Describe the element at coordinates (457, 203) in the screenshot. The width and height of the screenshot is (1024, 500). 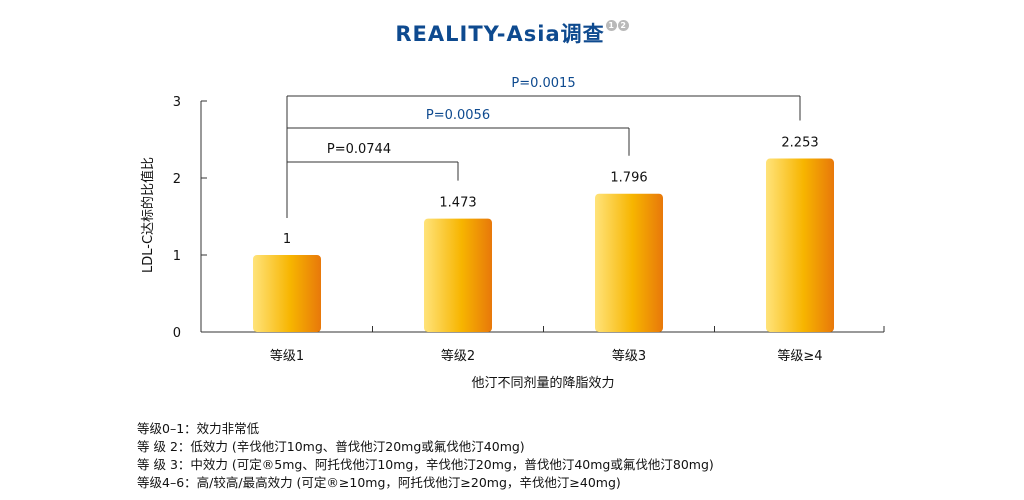
I see `data-label: 1.473` at that location.